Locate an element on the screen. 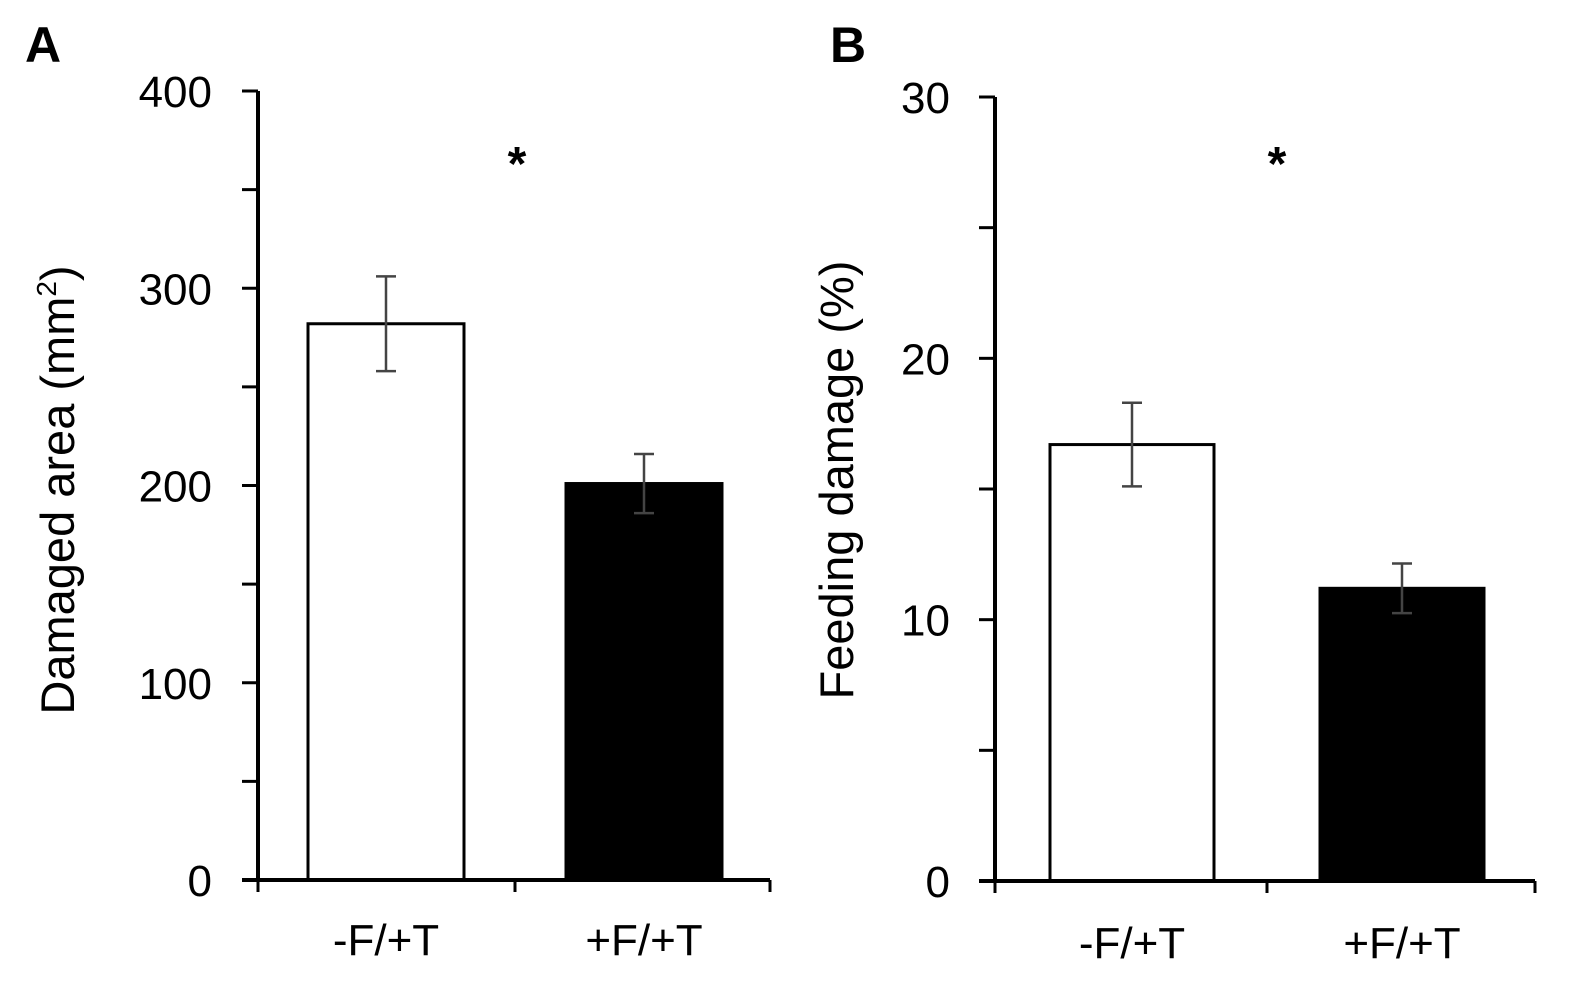 Image resolution: width=1574 pixels, height=988 pixels. panel-b-x-tick-label: +F/+T is located at coordinates (1401, 943).